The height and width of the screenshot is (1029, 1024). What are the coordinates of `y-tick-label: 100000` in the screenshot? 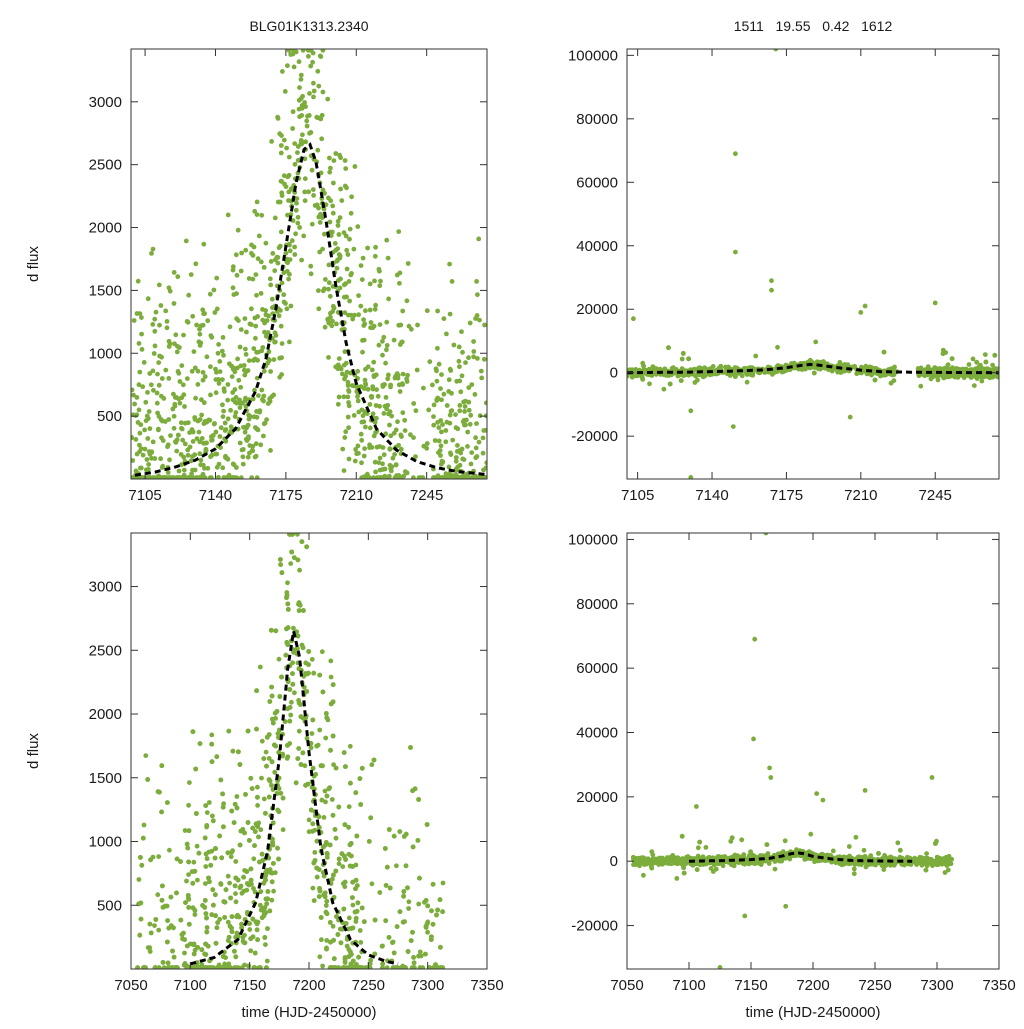 It's located at (593, 55).